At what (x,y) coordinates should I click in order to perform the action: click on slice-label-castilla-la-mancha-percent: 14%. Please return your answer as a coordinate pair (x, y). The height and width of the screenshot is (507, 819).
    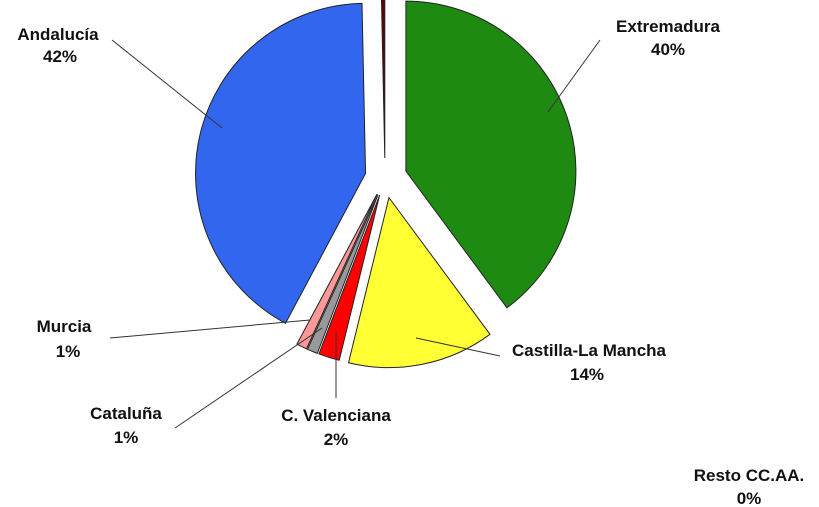
    Looking at the image, I should click on (587, 374).